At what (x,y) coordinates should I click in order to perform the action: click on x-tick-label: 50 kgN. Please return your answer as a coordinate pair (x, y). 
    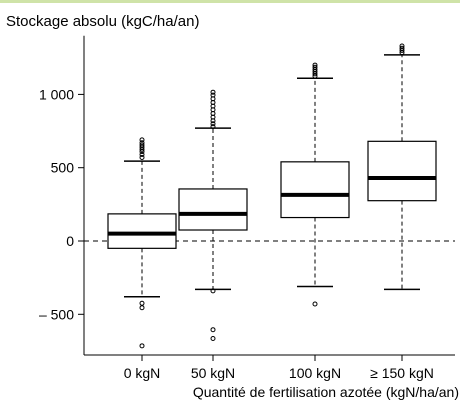
    Looking at the image, I should click on (213, 373).